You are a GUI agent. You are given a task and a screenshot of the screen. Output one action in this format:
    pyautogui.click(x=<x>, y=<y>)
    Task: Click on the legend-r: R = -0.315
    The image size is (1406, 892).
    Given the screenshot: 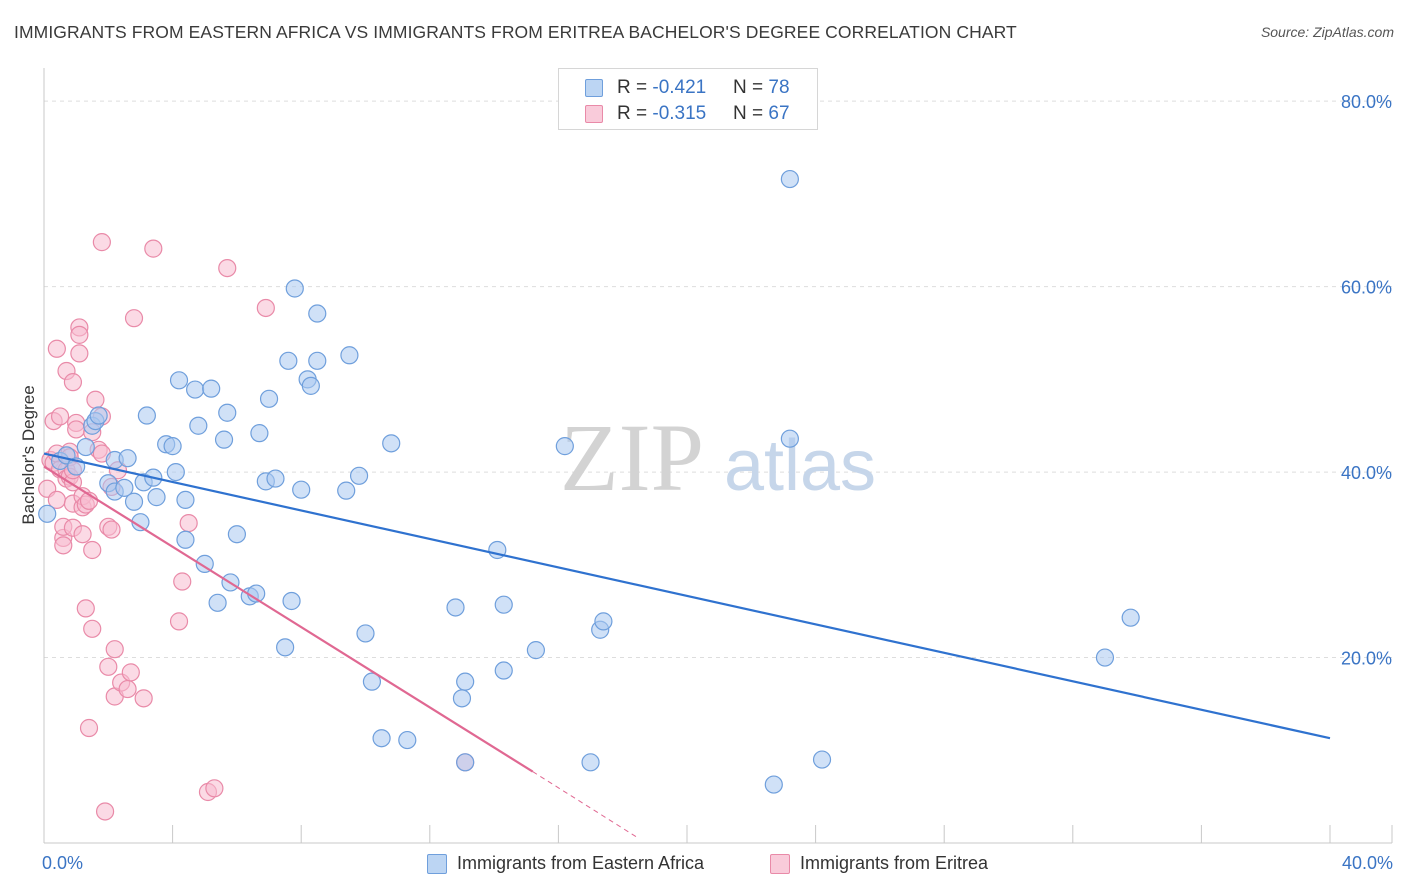 What is the action you would take?
    pyautogui.click(x=662, y=113)
    